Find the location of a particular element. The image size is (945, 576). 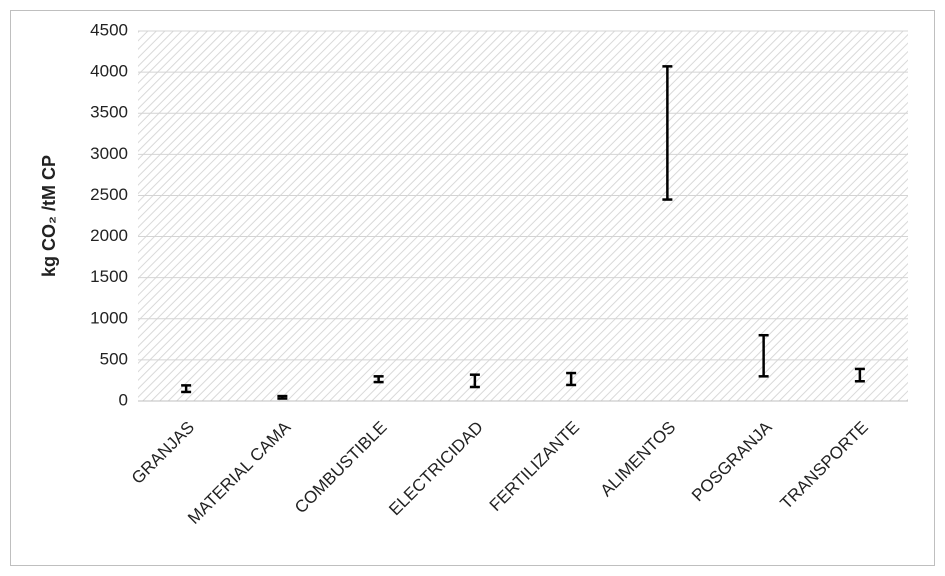

y-tick-label: 2500 is located at coordinates (109, 194).